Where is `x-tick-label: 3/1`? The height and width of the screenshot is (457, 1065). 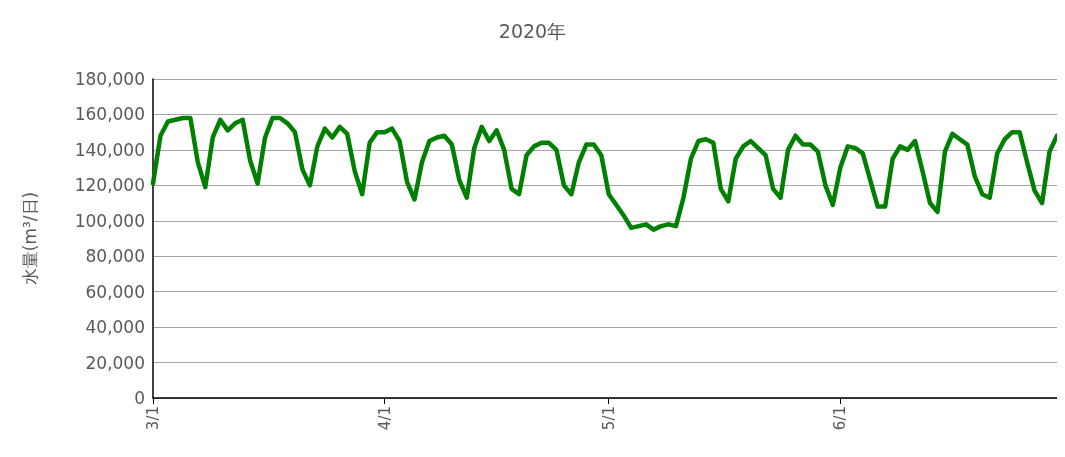
x-tick-label: 3/1 is located at coordinates (153, 418).